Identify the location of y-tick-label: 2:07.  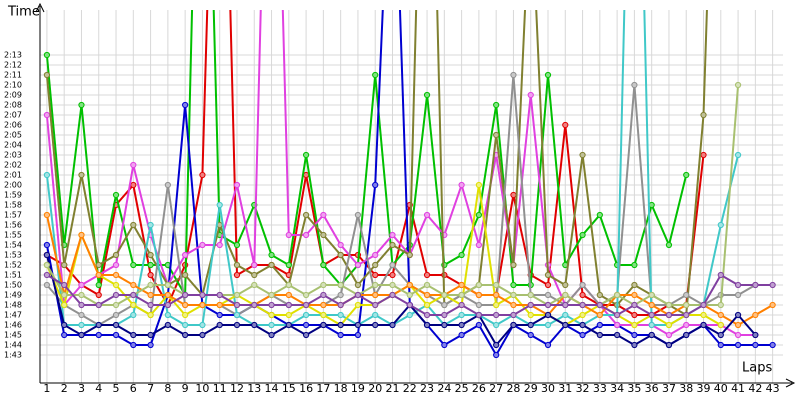
(13, 115).